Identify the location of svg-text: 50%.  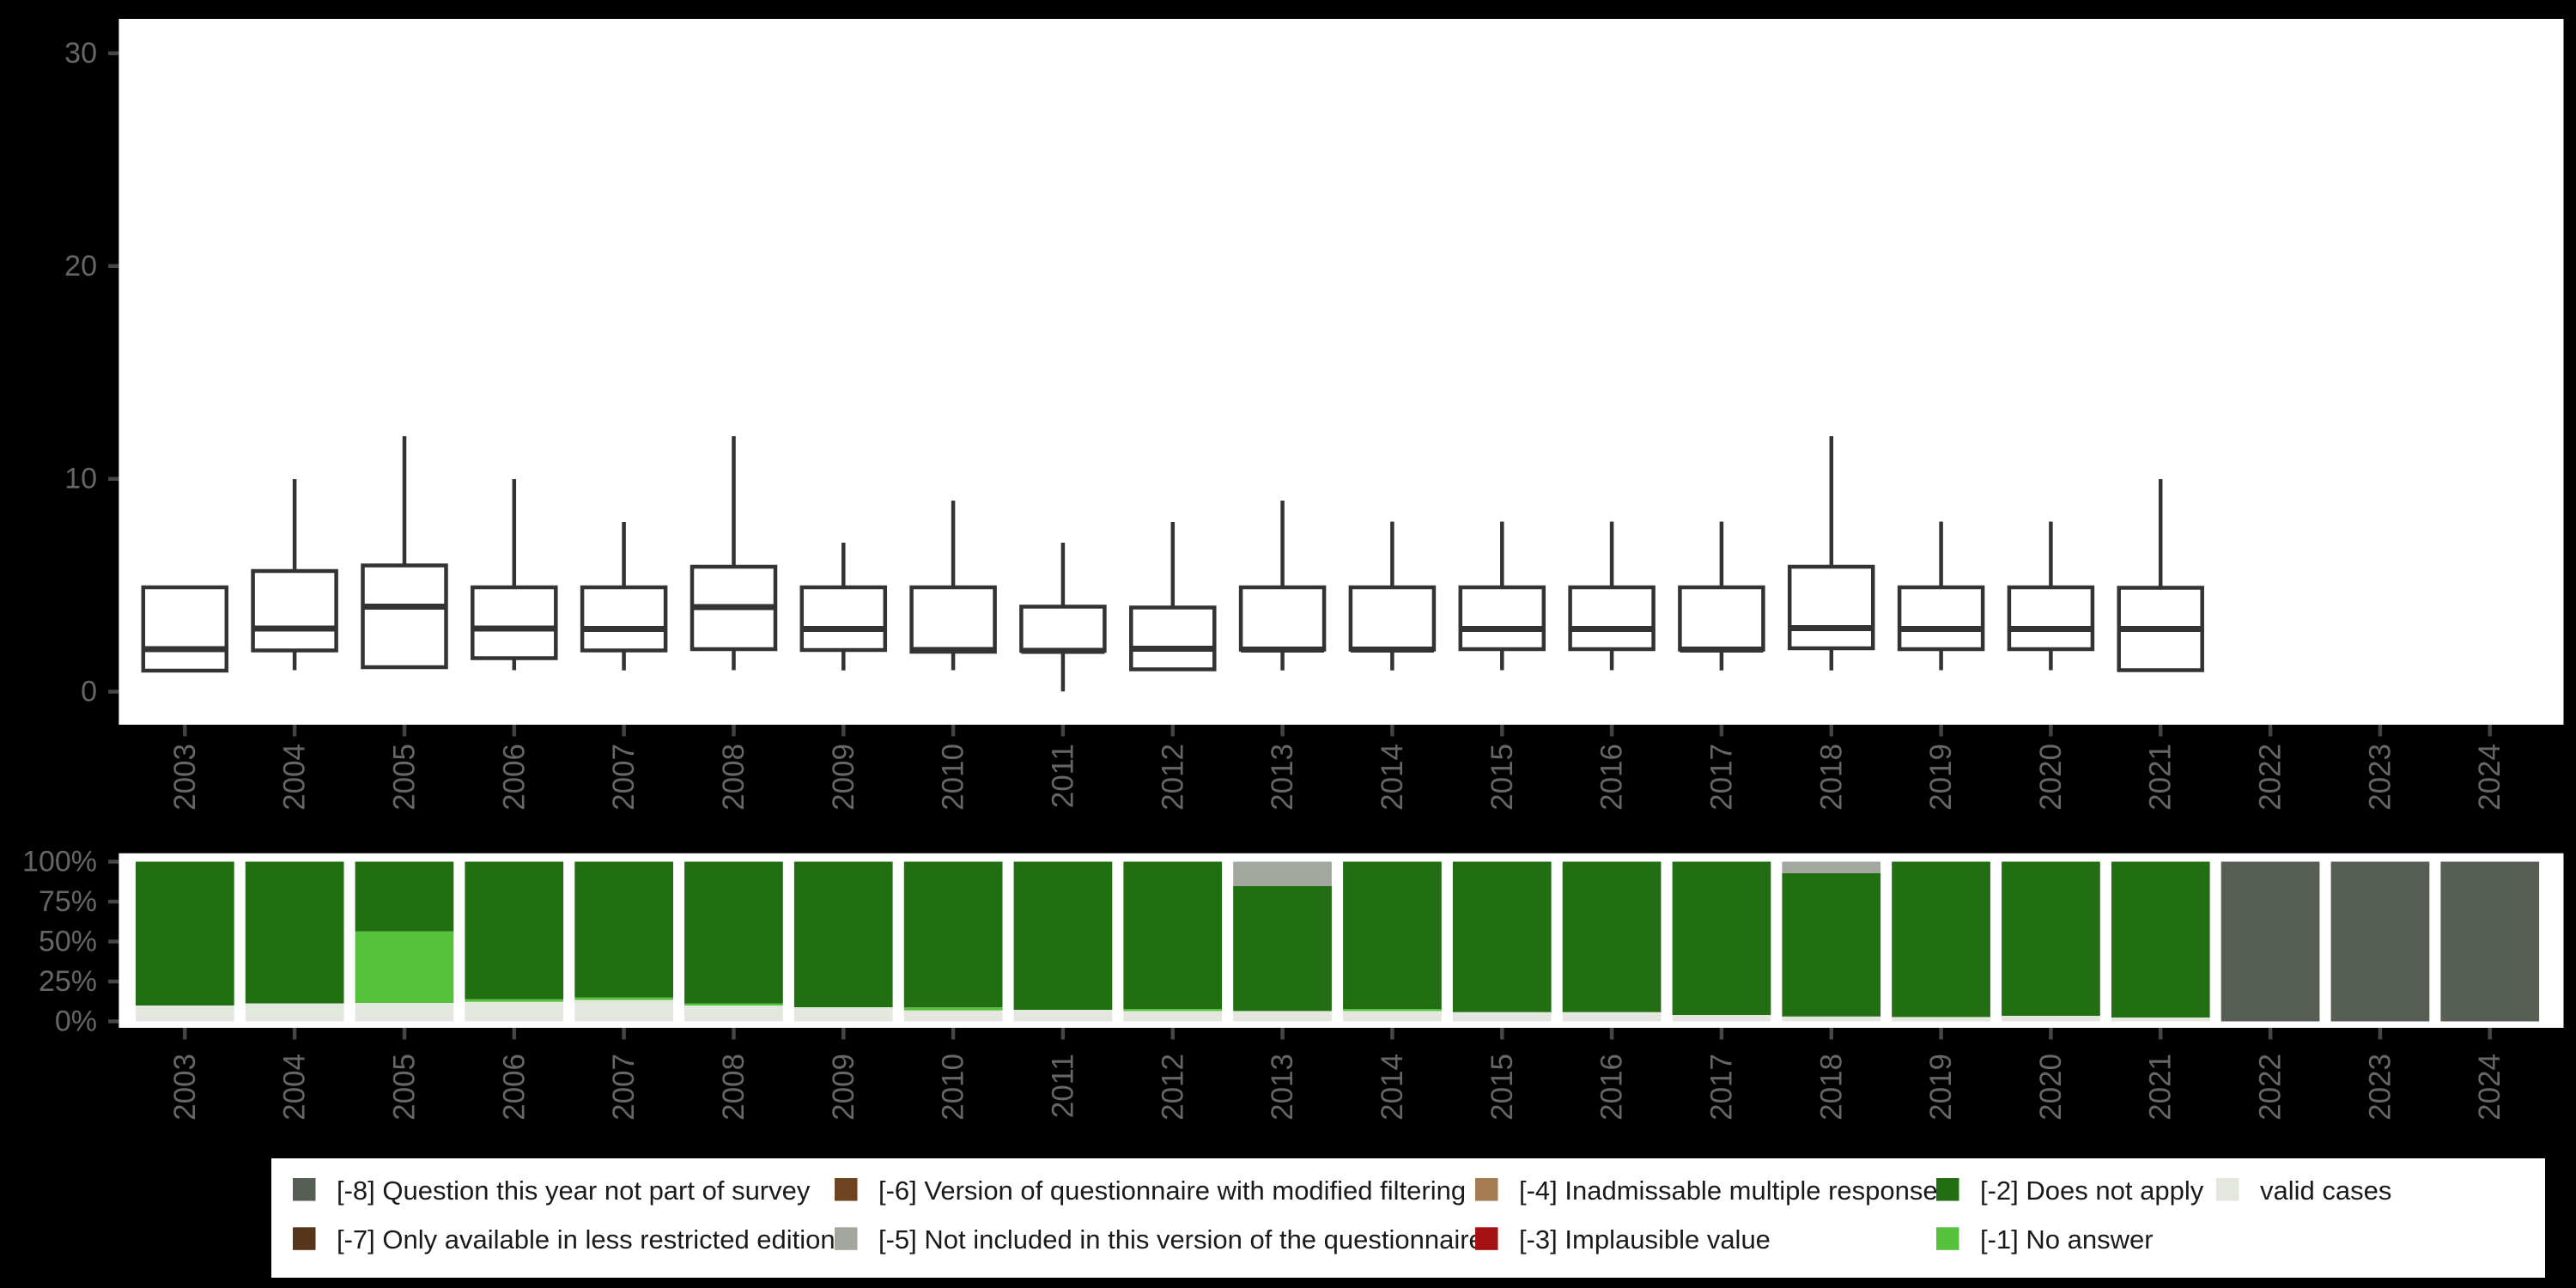
(68, 942).